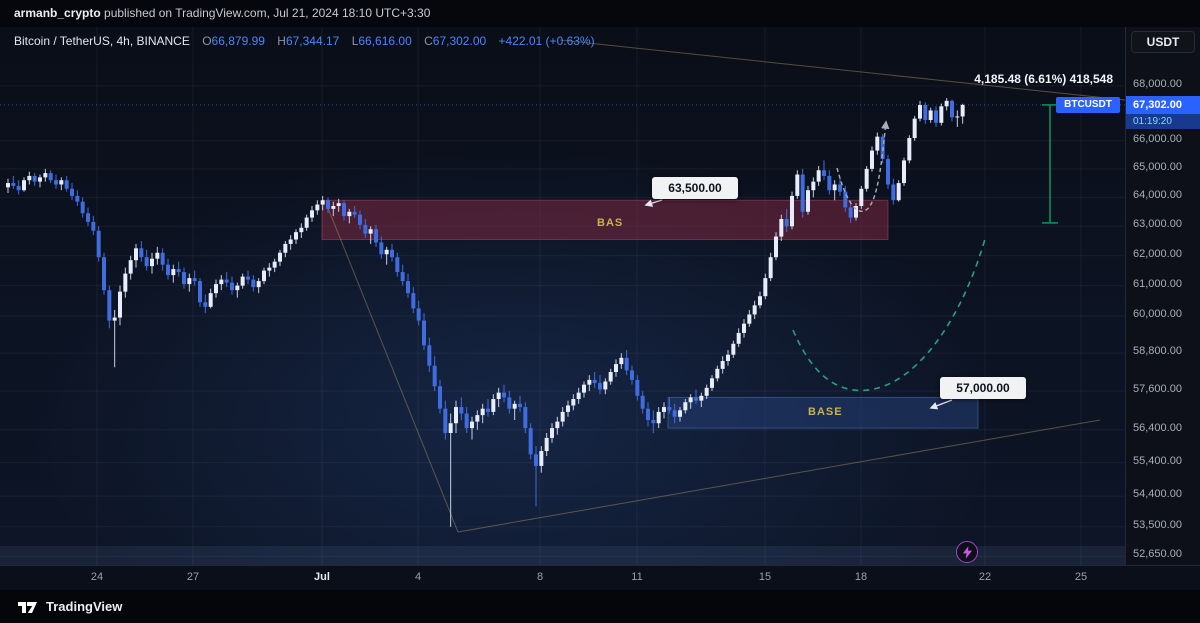 The width and height of the screenshot is (1200, 623). Describe the element at coordinates (1157, 427) in the screenshot. I see `price-axis-label: 56,400.00` at that location.